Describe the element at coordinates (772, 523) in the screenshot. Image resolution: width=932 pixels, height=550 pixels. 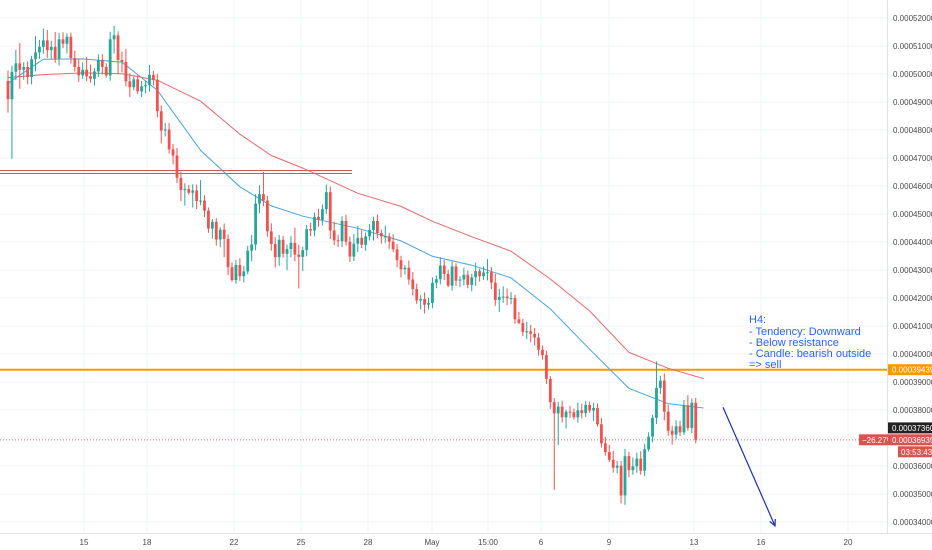
I see `arrow-head` at that location.